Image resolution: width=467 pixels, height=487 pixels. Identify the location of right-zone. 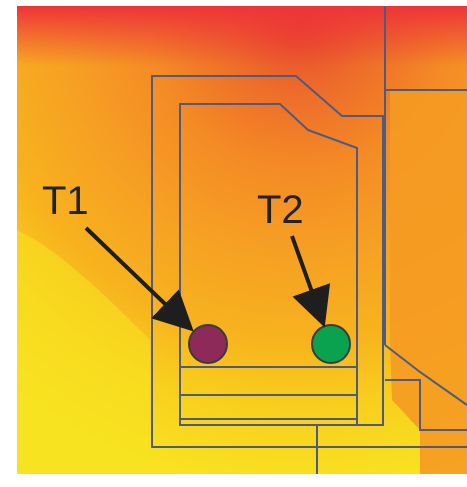
(428, 282).